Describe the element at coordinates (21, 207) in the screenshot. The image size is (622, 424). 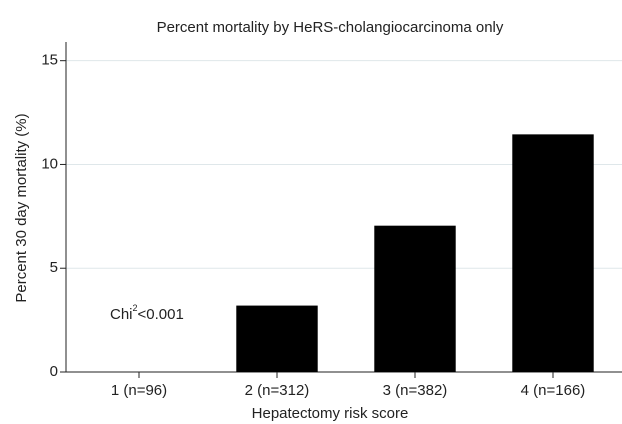
I see `y-axis-label: Percent 30 day mortality (%)` at that location.